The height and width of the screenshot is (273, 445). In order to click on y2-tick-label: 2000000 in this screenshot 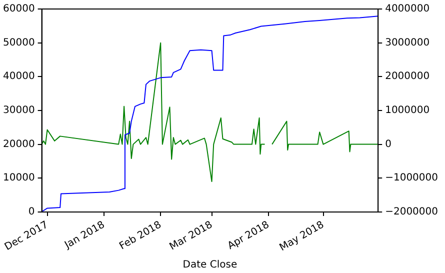, I will do `click(407, 76)`.